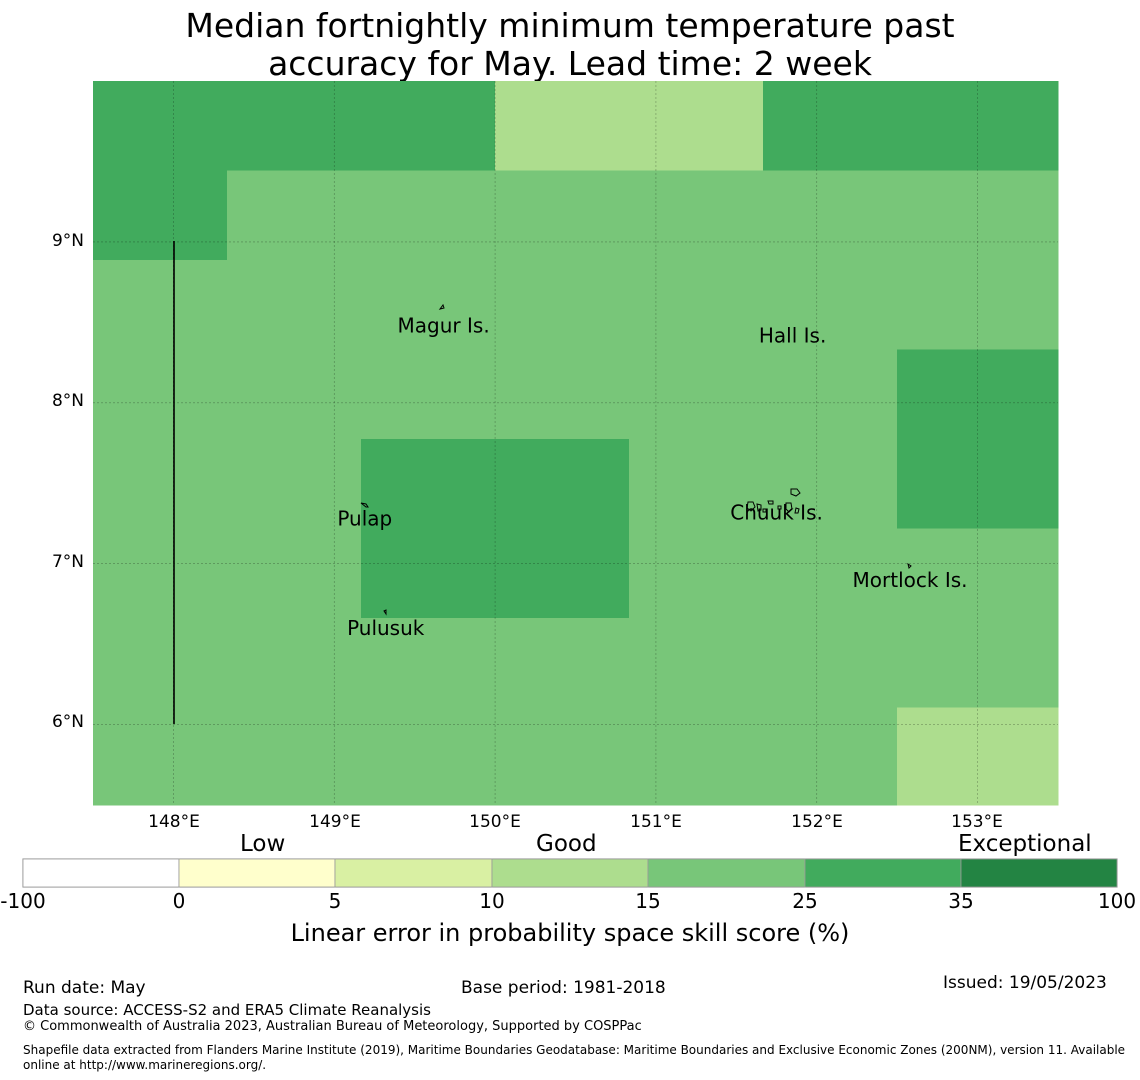  What do you see at coordinates (1025, 983) in the screenshot?
I see `issued-date: Issued: 19/05/2023` at bounding box center [1025, 983].